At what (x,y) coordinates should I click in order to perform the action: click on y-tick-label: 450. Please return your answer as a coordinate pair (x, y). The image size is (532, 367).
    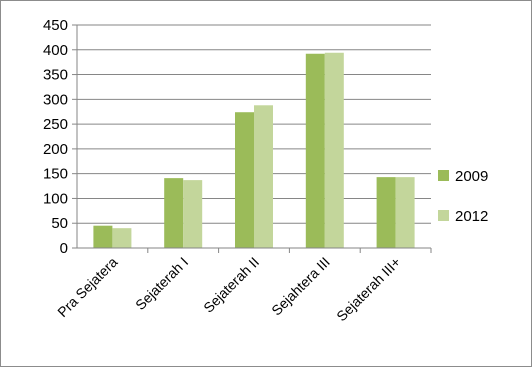
    Looking at the image, I should click on (55, 25).